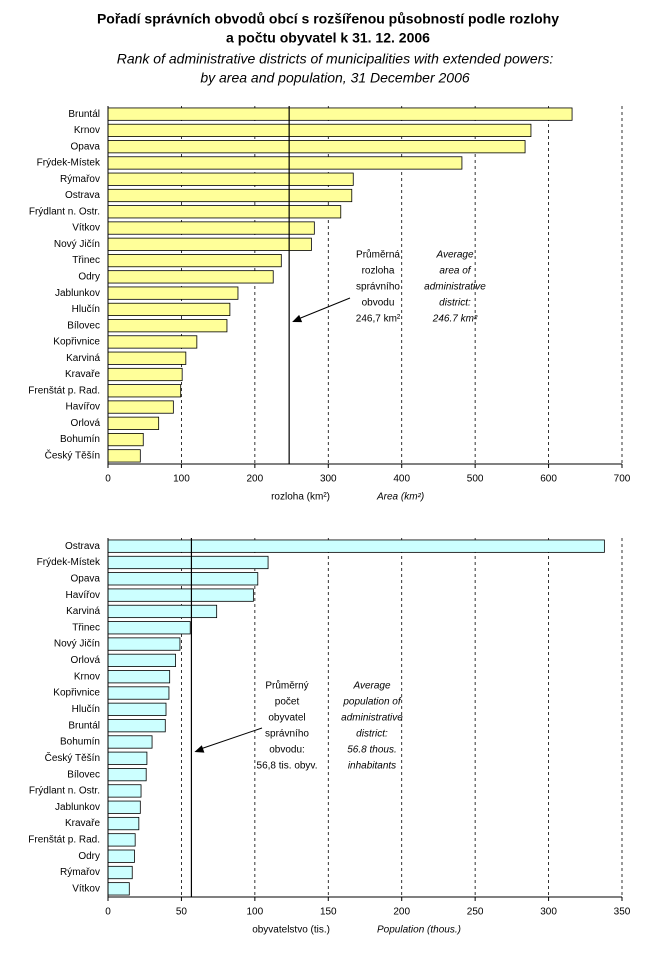 This screenshot has height=958, width=657. Describe the element at coordinates (372, 766) in the screenshot. I see `annotation: inhabitants` at that location.